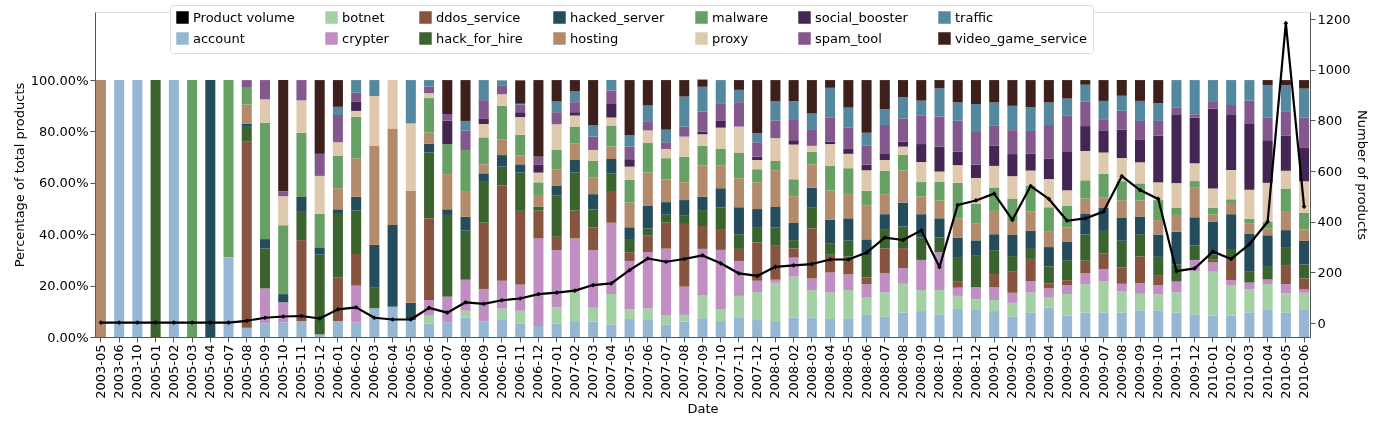 This screenshot has width=1386, height=422. What do you see at coordinates (866, 371) in the screenshot?
I see `x-tick-label: 2008-06` at bounding box center [866, 371].